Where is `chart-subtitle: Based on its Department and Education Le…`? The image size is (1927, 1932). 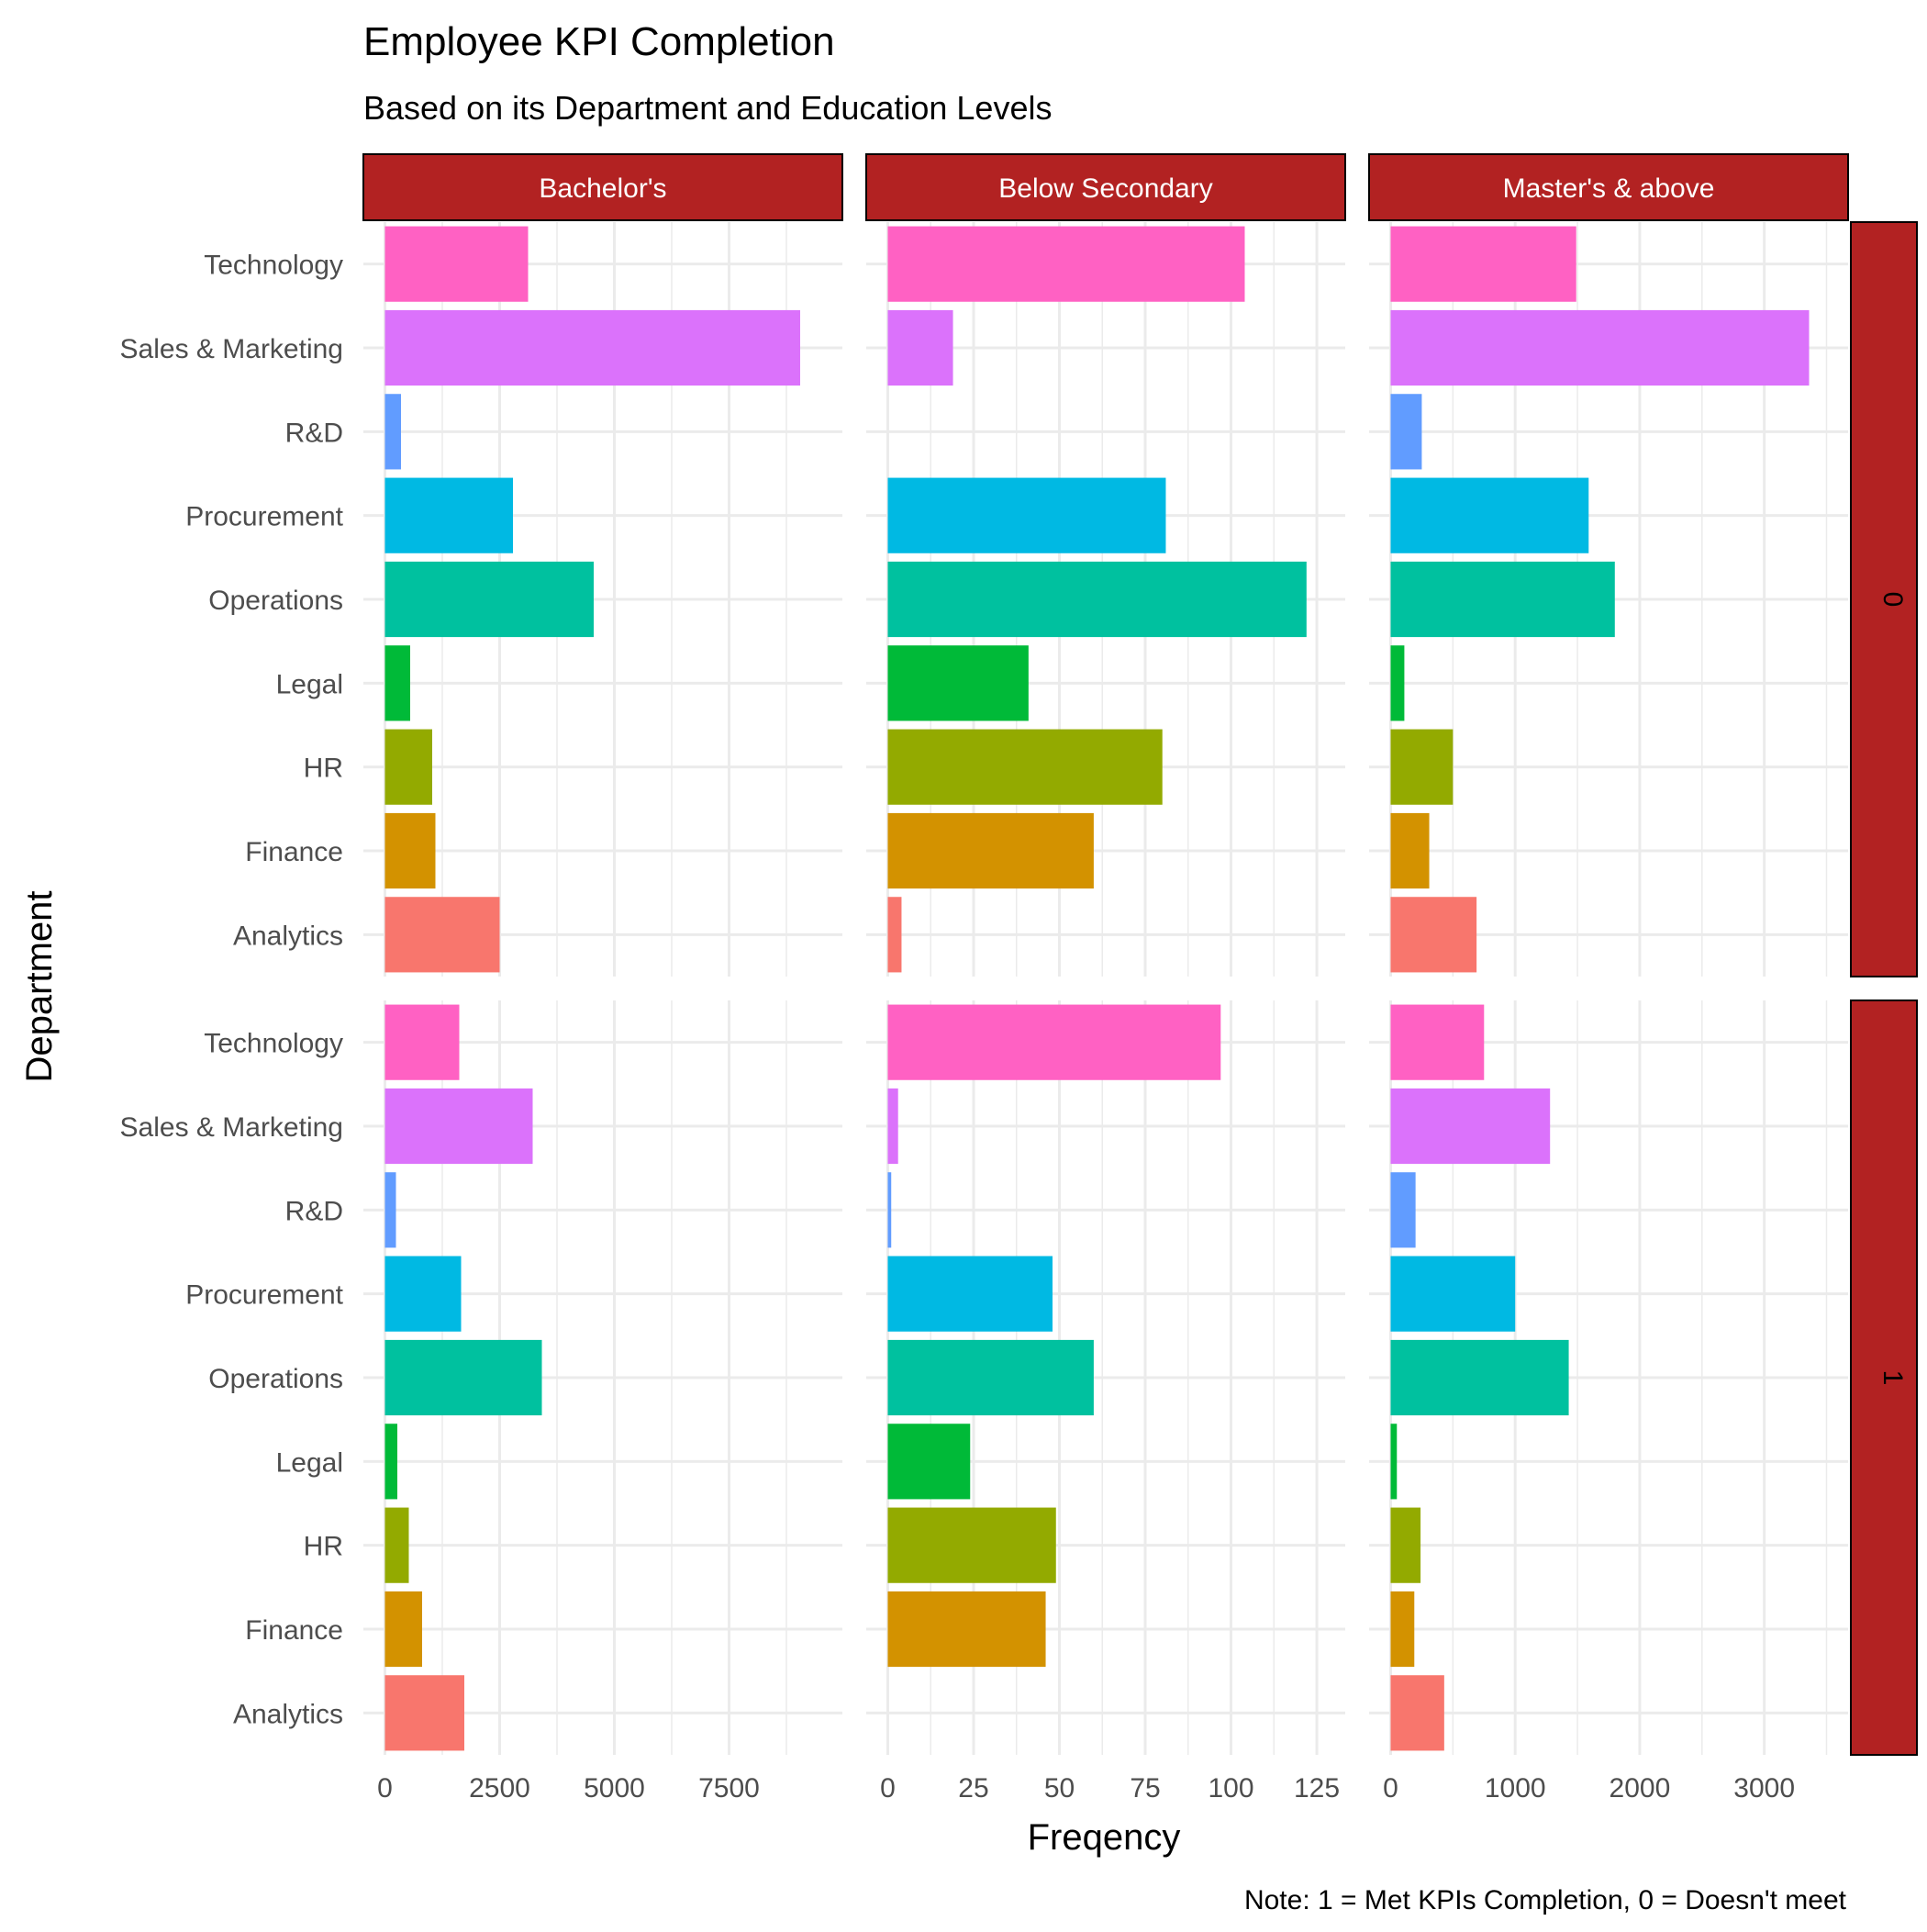 chart-subtitle: Based on its Department and Education Le… is located at coordinates (707, 108).